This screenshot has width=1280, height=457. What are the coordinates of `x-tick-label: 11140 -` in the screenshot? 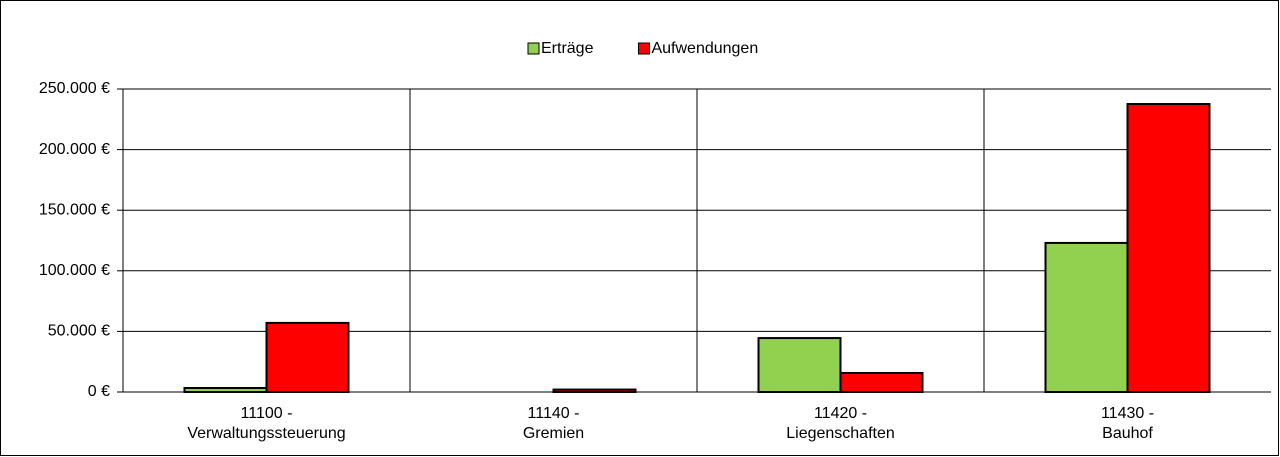 It's located at (554, 413).